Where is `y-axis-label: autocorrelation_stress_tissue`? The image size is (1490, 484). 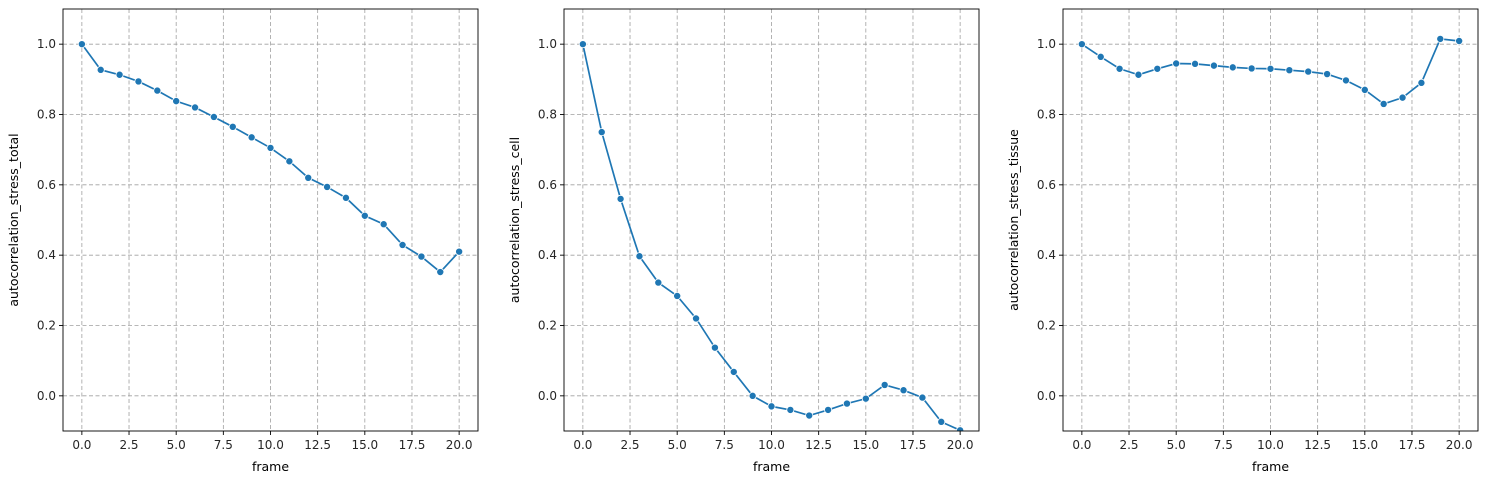
y-axis-label: autocorrelation_stress_tissue is located at coordinates (1013, 220).